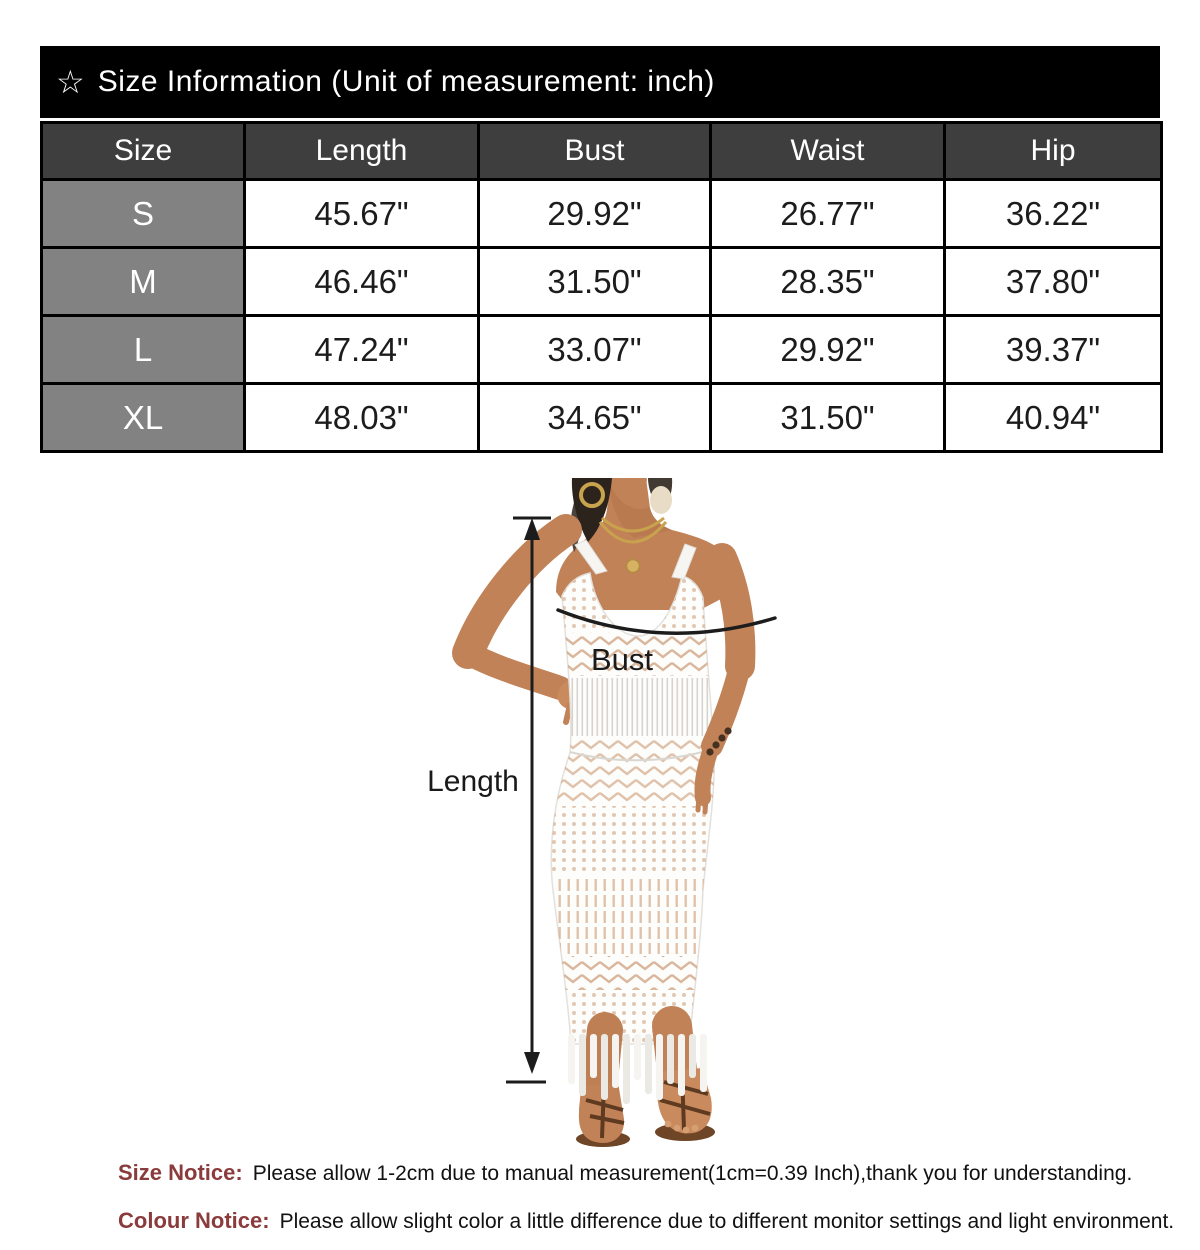 The height and width of the screenshot is (1250, 1200). Describe the element at coordinates (1053, 417) in the screenshot. I see `measurement-cell: 40.94"` at that location.